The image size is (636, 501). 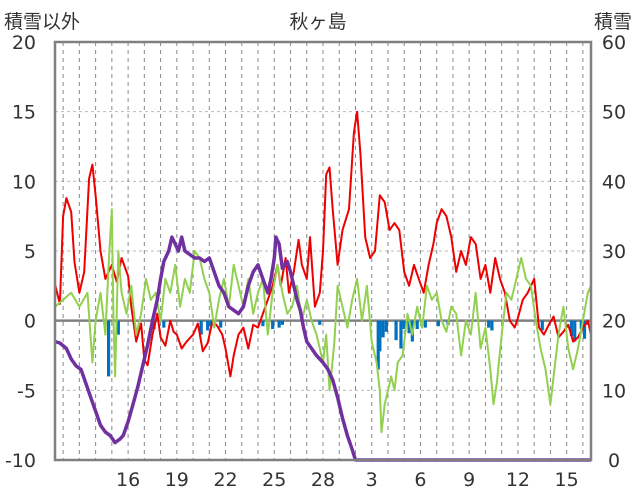 I want to click on x-tick-label: 6, so click(x=420, y=480).